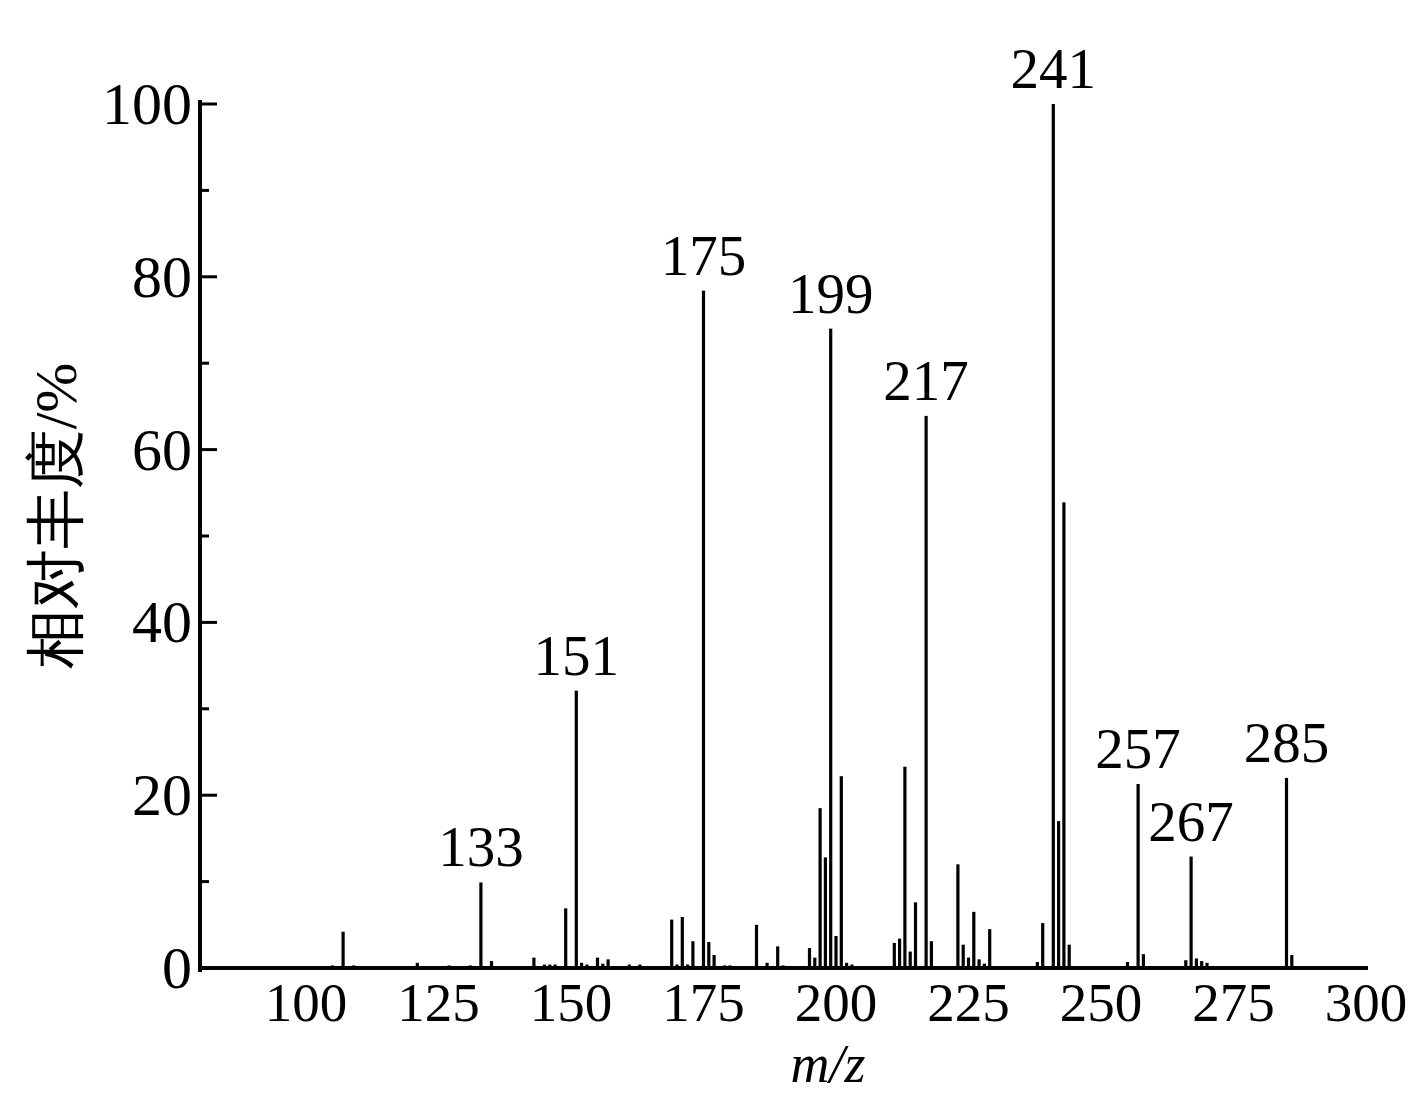 Image resolution: width=1417 pixels, height=1103 pixels. Describe the element at coordinates (56, 516) in the screenshot. I see `y-axis-title: 相对丰度/%` at that location.